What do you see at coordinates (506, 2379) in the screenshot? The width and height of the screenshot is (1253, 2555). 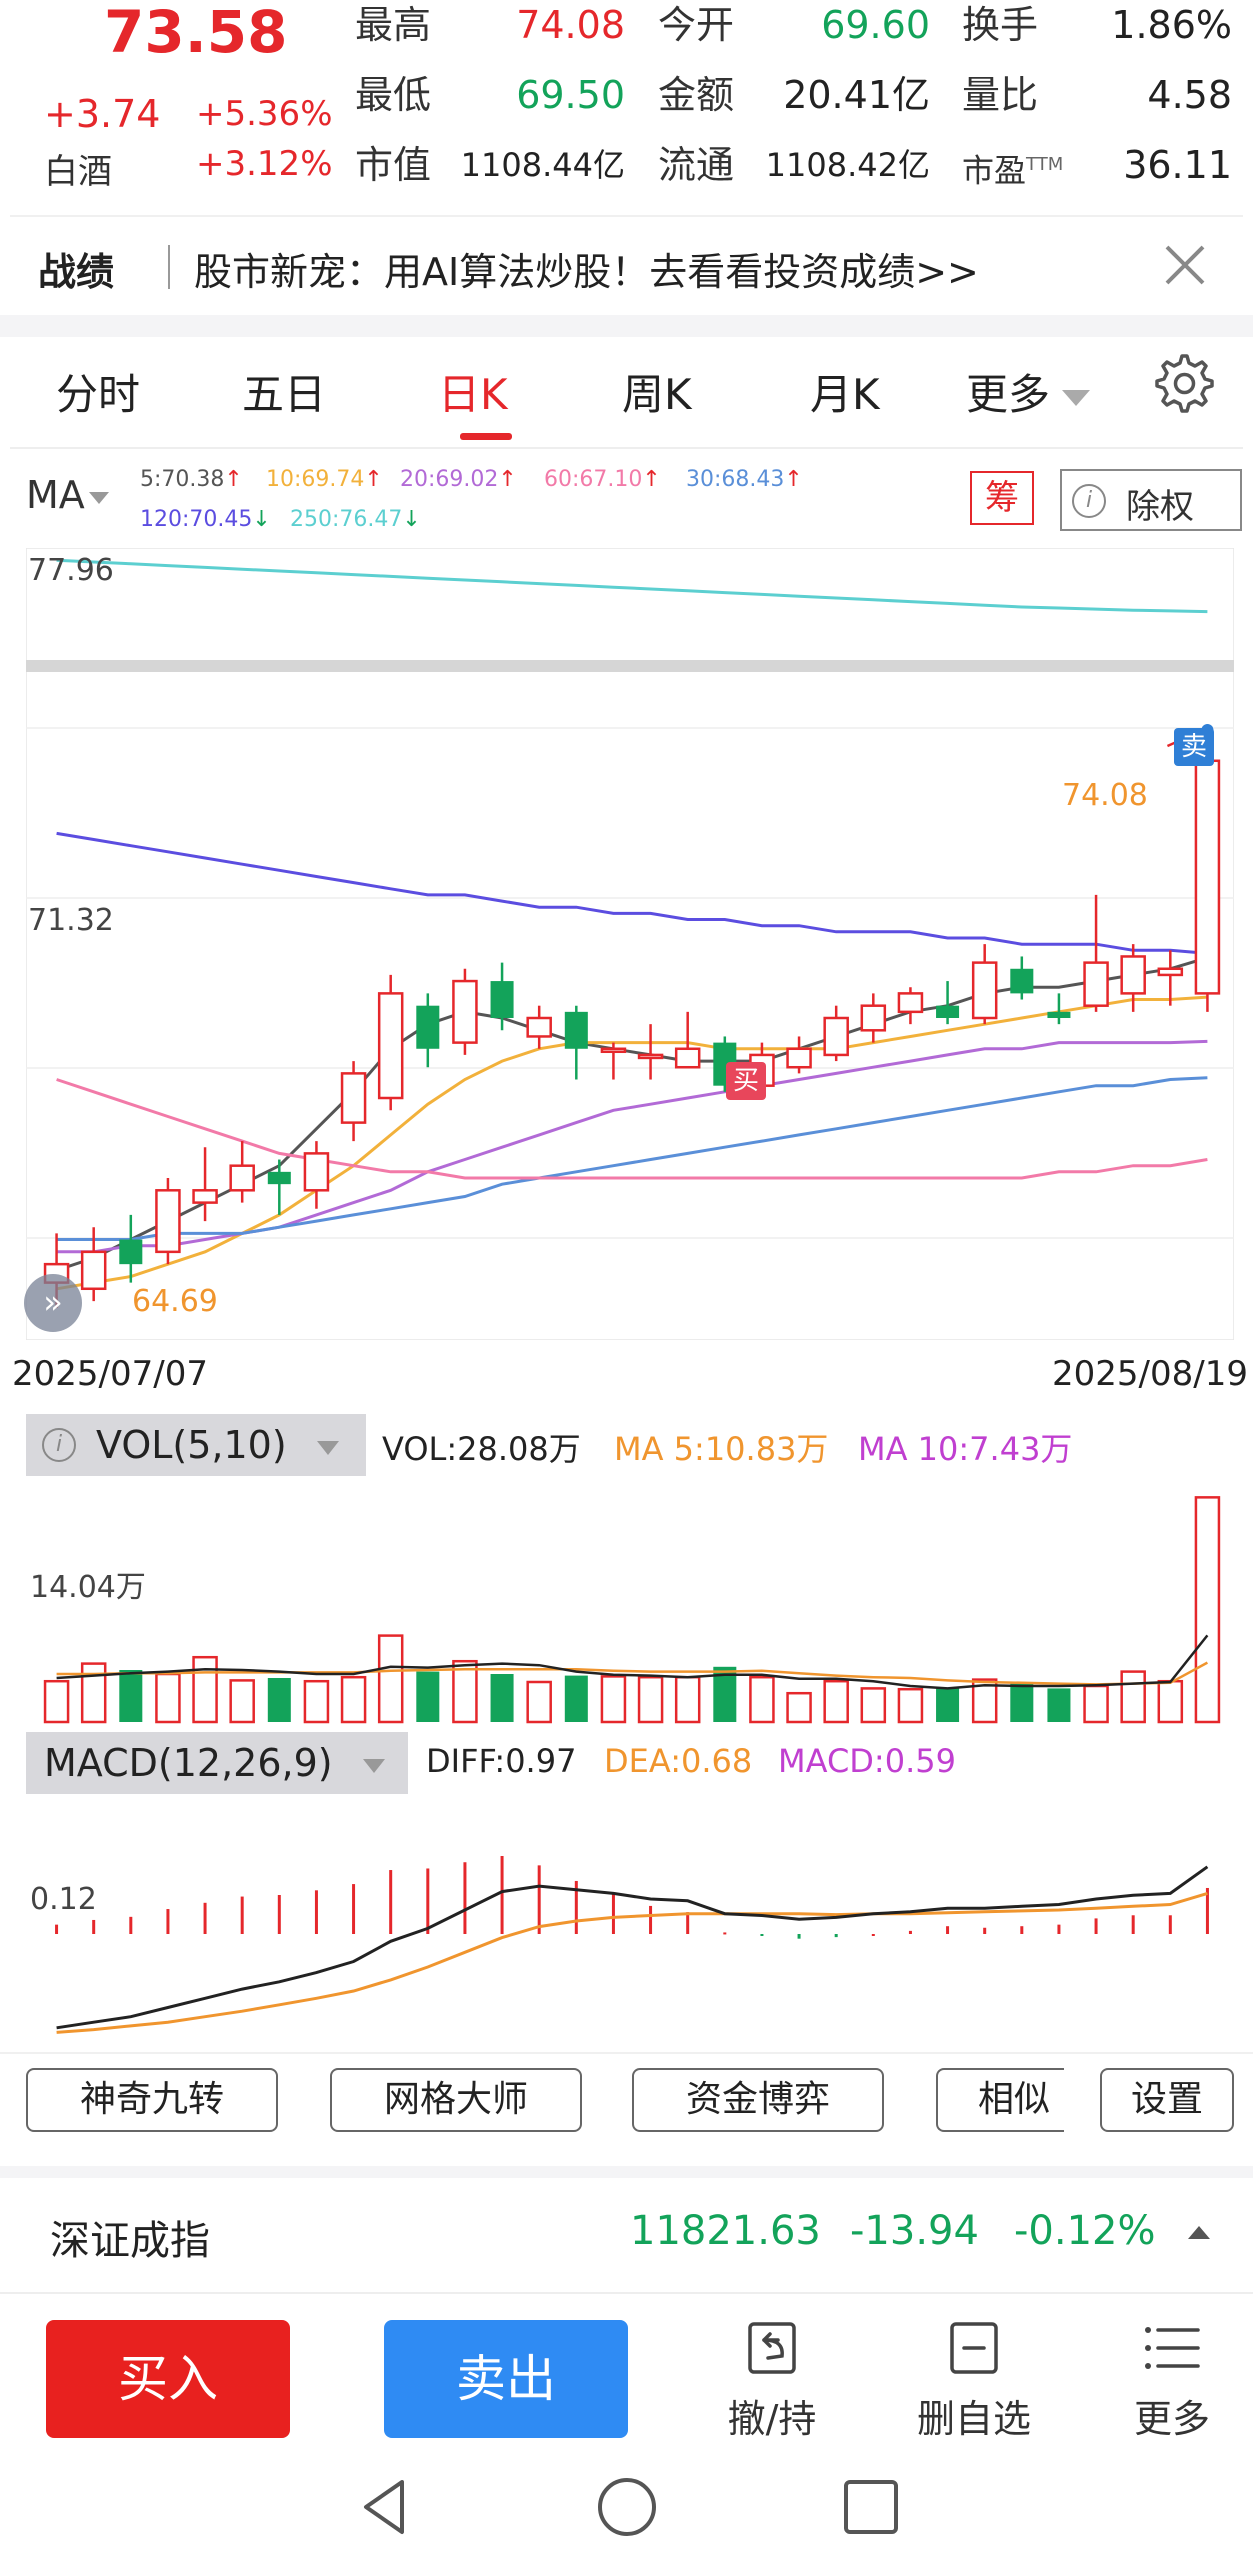 I see `sell-button: 卖出` at bounding box center [506, 2379].